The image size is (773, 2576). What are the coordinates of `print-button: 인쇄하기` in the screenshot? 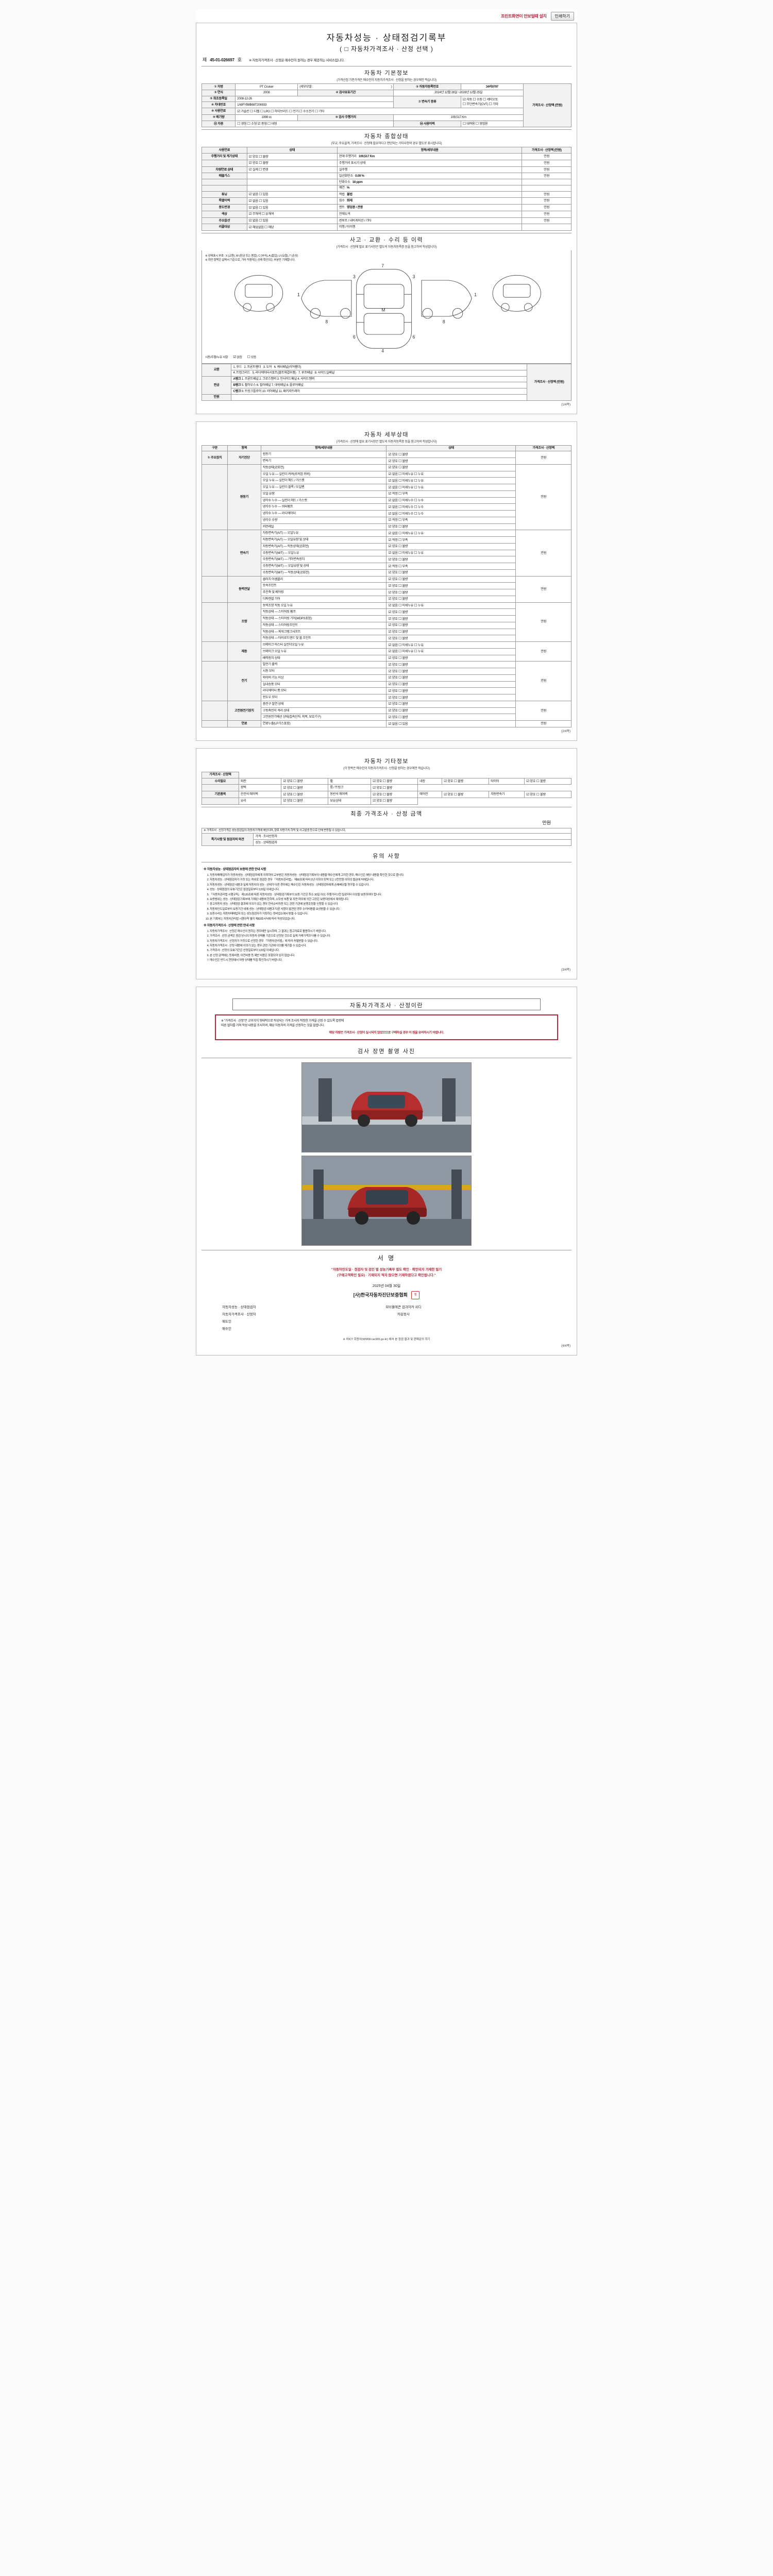 It's located at (562, 16).